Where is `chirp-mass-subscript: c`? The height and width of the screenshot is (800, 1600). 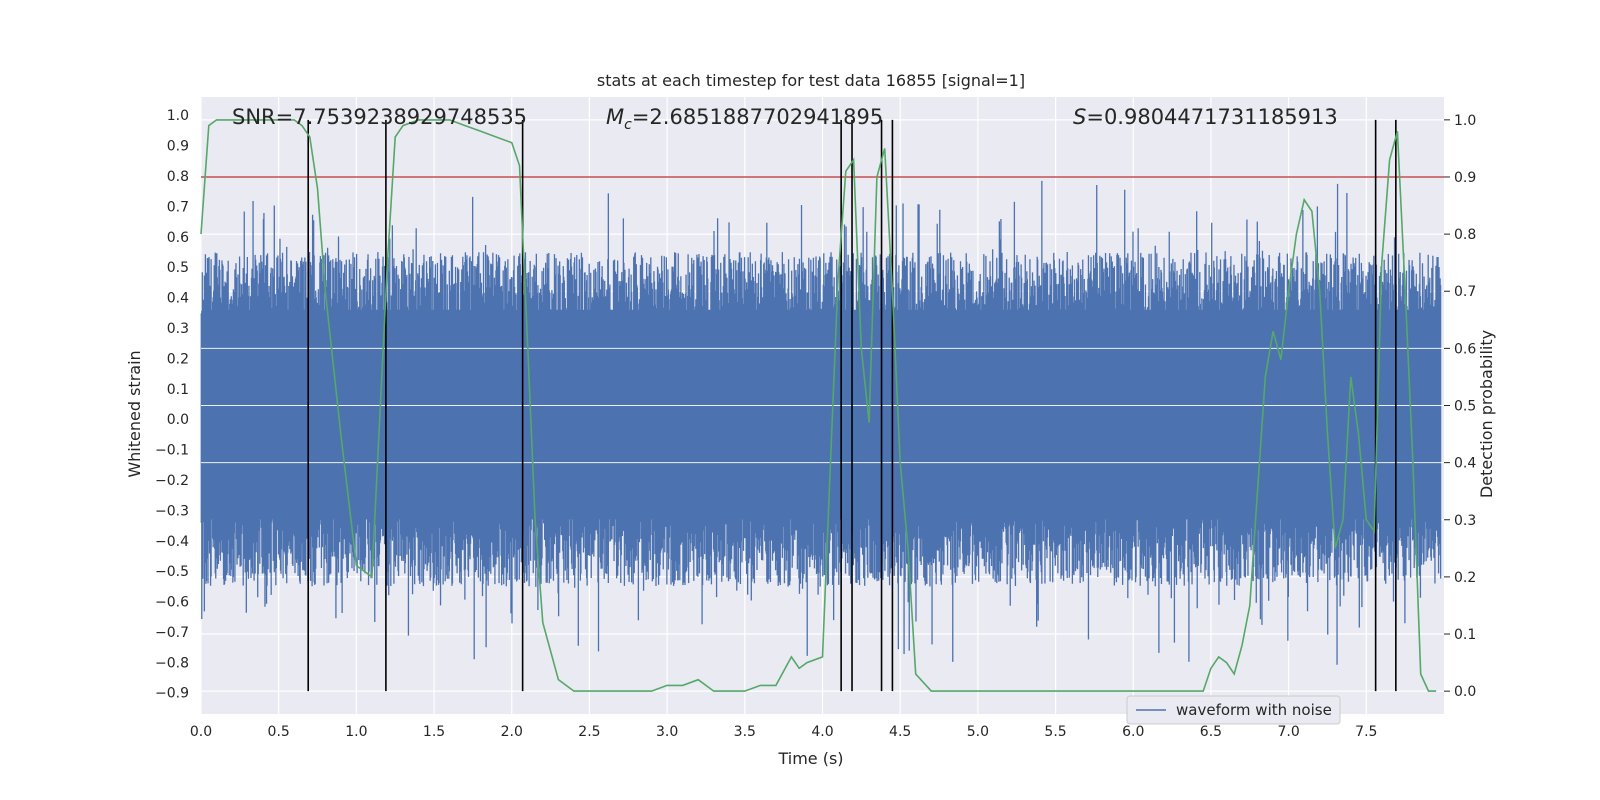 chirp-mass-subscript: c is located at coordinates (628, 125).